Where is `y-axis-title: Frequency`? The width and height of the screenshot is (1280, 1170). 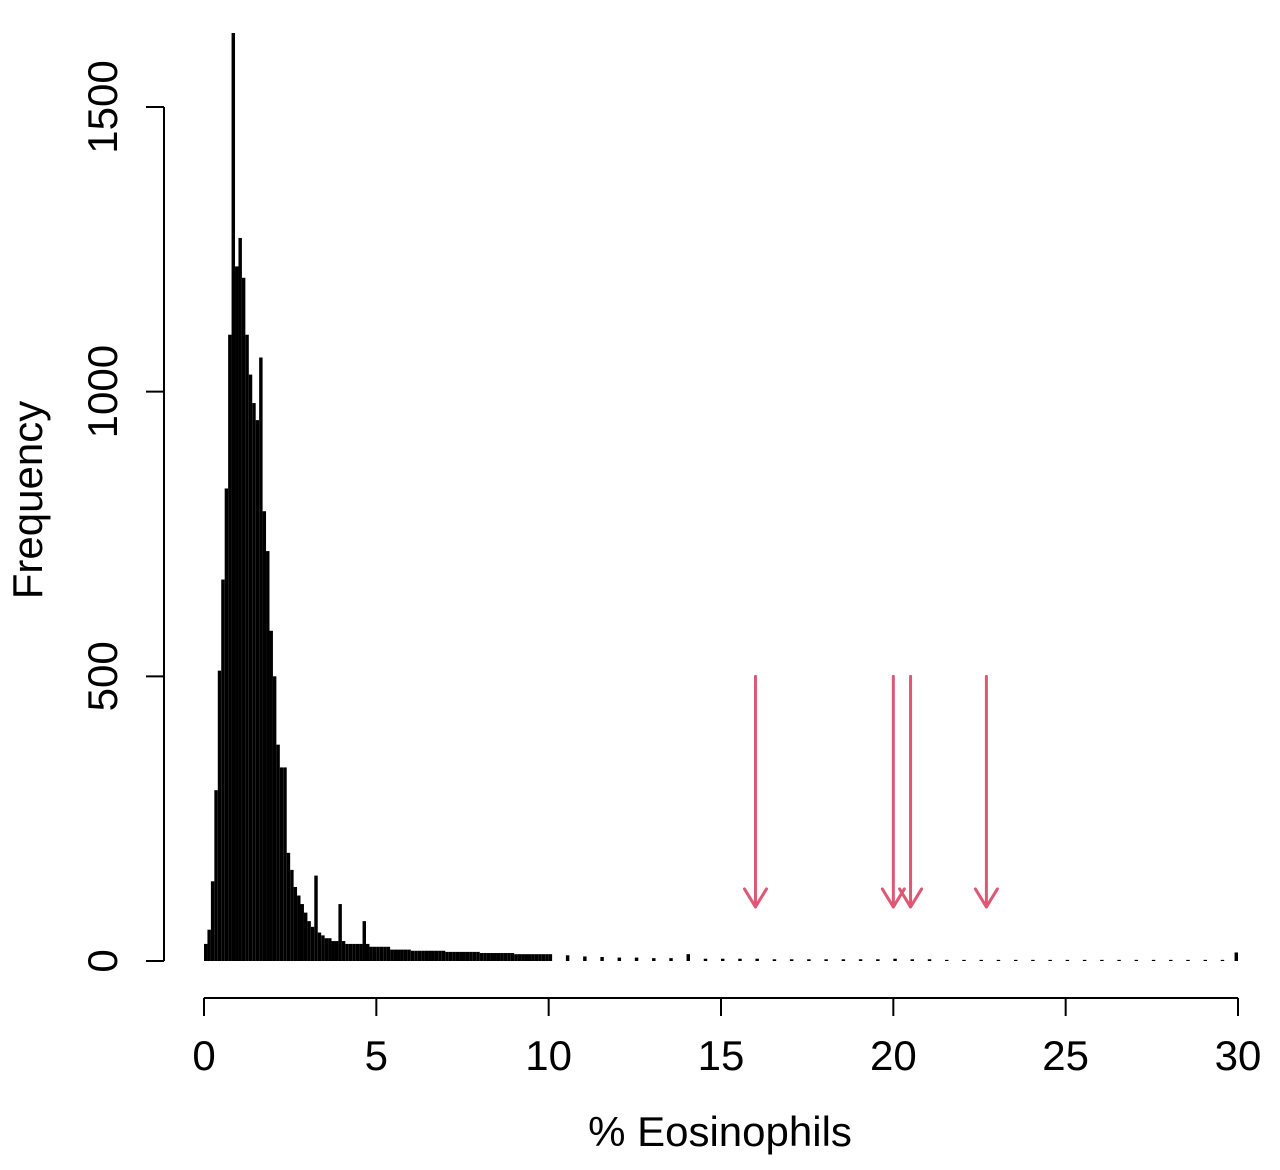 y-axis-title: Frequency is located at coordinates (27, 500).